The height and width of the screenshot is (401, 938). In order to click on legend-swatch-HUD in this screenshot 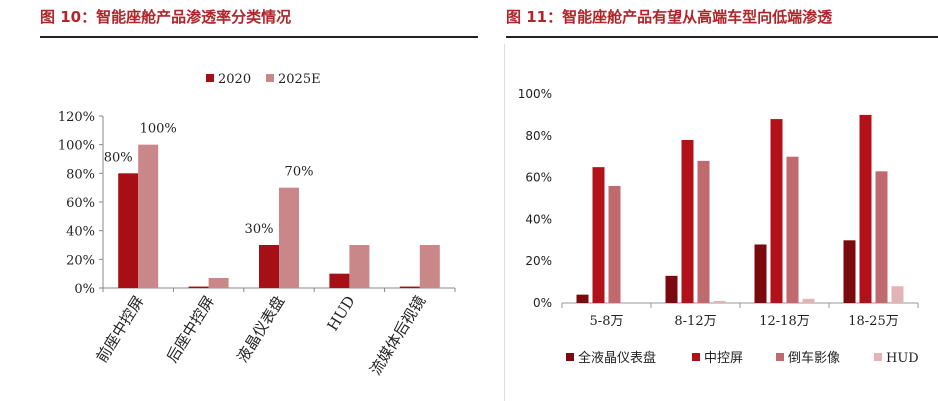, I will do `click(878, 357)`.